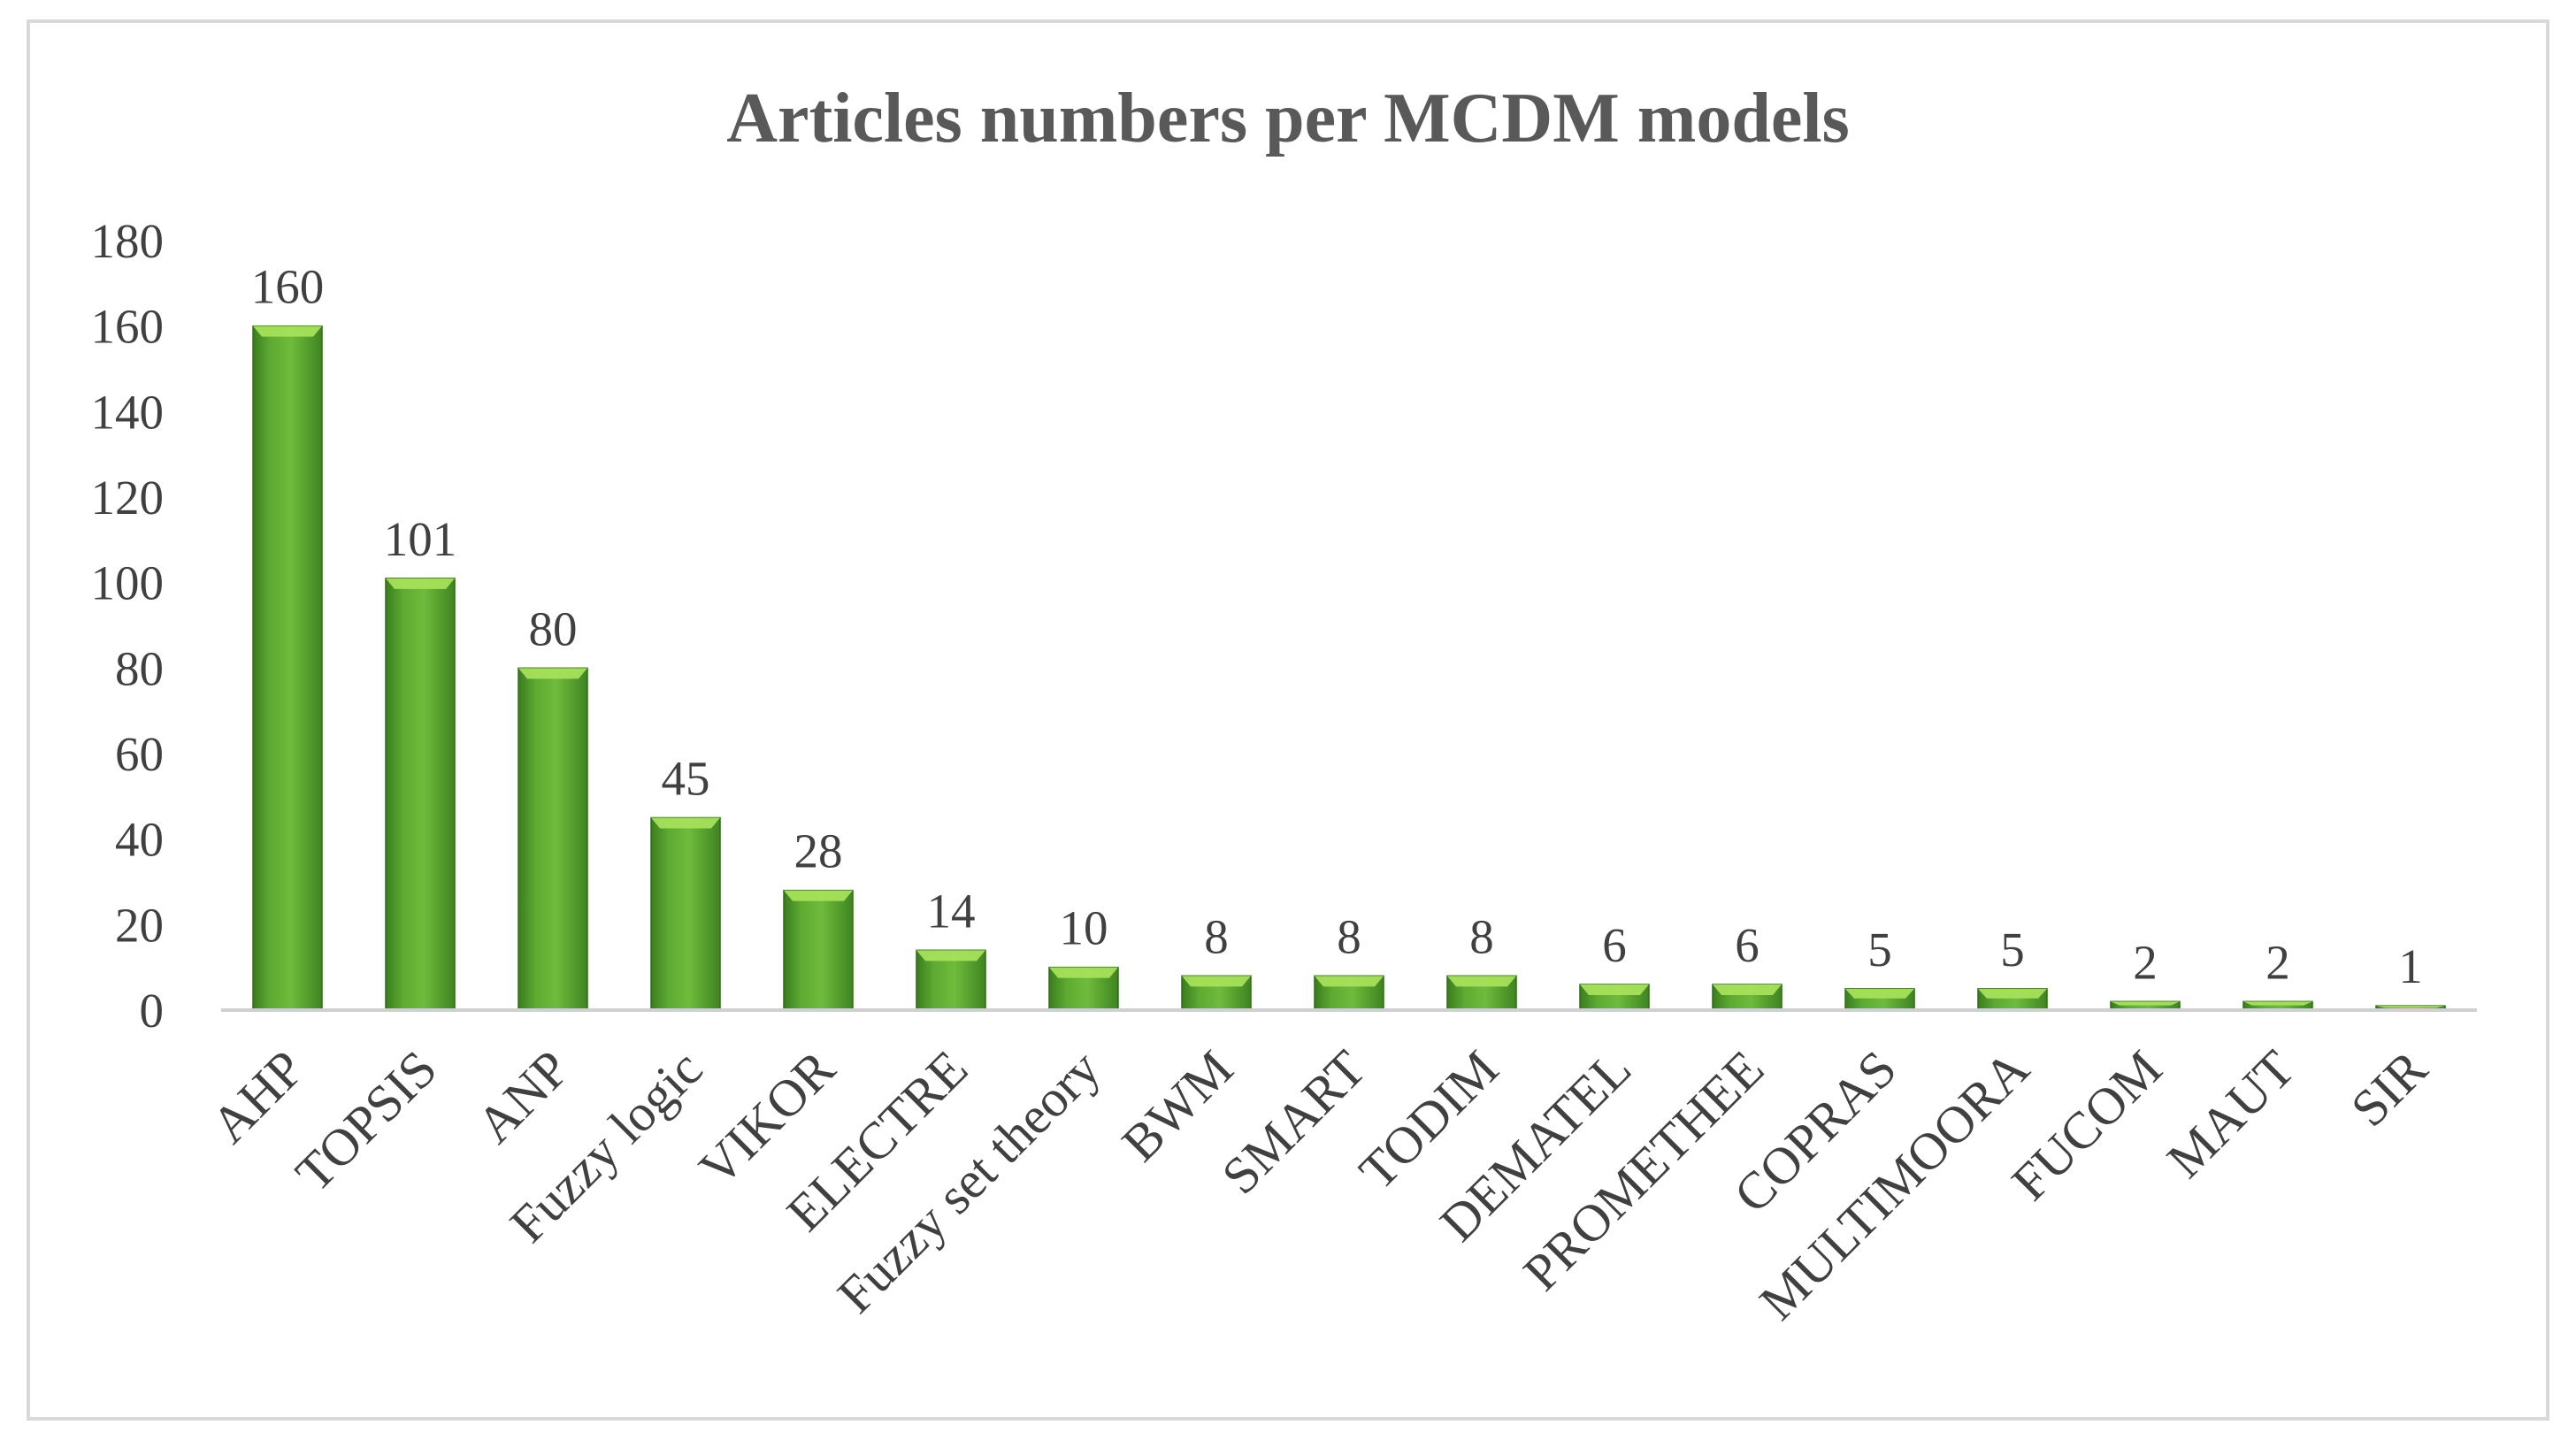  What do you see at coordinates (288, 287) in the screenshot?
I see `data-label: 160` at bounding box center [288, 287].